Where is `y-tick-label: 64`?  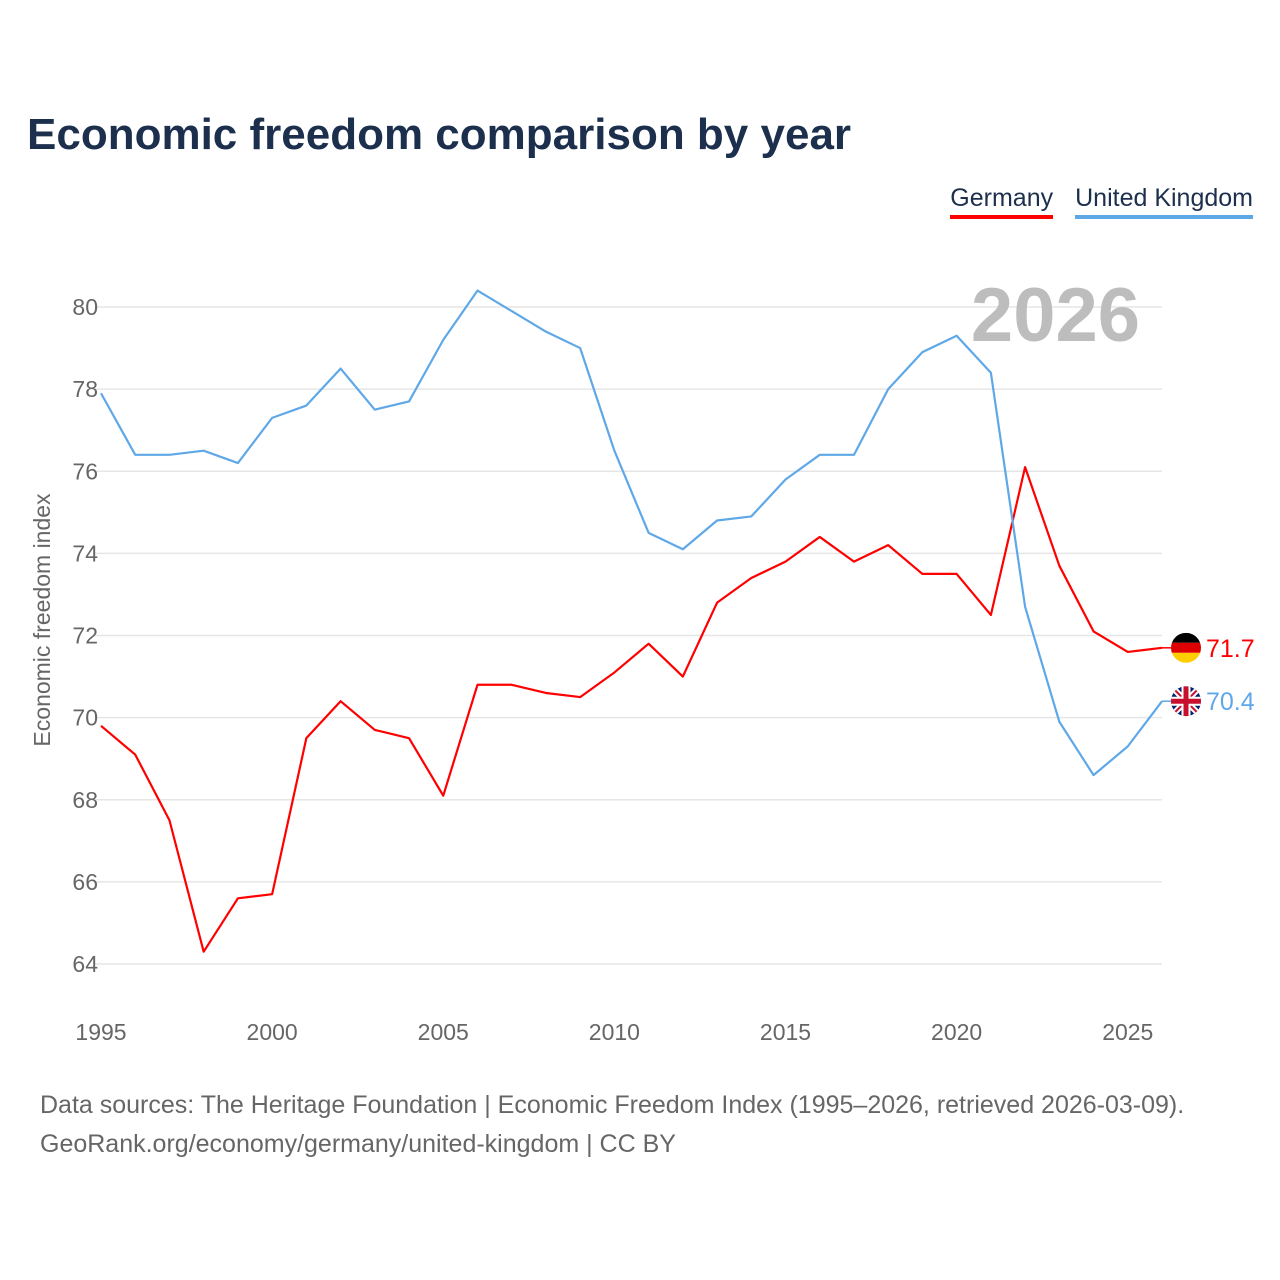 y-tick-label: 64 is located at coordinates (85, 964).